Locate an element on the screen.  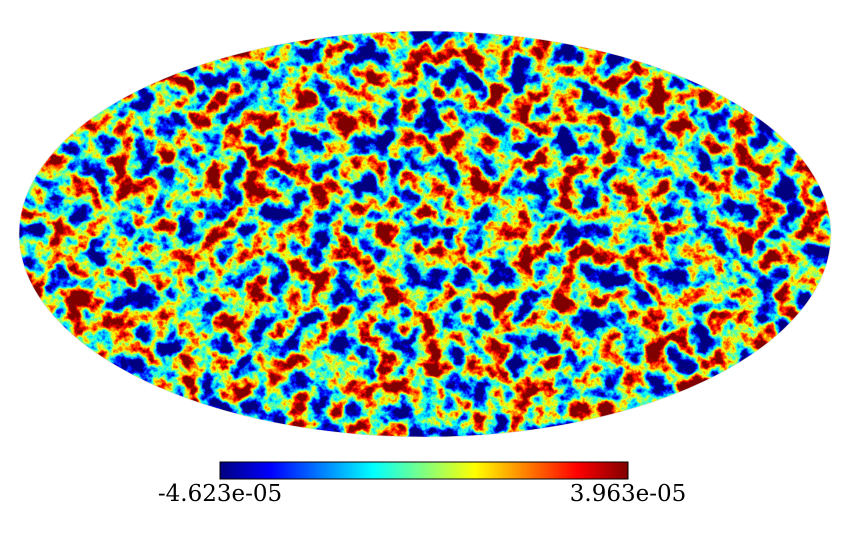
colorbar is located at coordinates (424, 470).